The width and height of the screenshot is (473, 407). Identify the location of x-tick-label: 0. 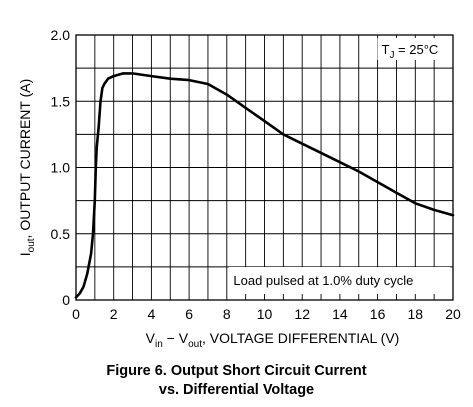
(76, 314).